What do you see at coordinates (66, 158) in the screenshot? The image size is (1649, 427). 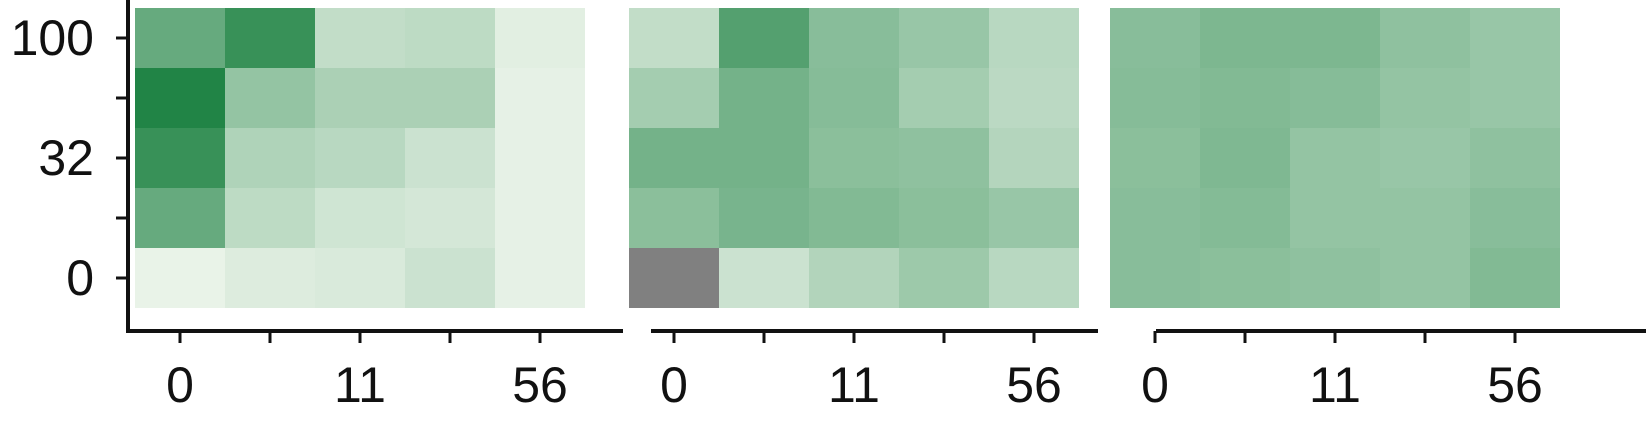 I see `y-tick-label: 32` at bounding box center [66, 158].